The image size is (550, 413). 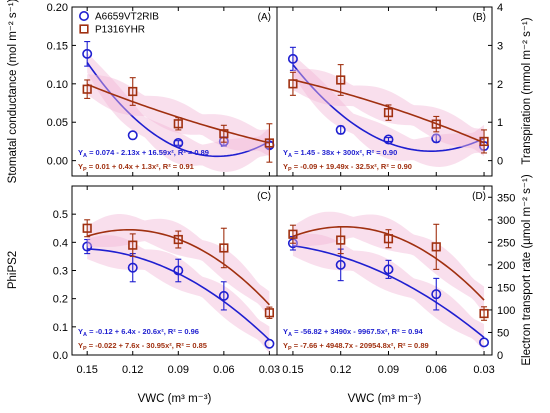 What do you see at coordinates (344, 152) in the screenshot?
I see `equation-text: = 1.45 - 38x + 300x², R² = 0.90` at bounding box center [344, 152].